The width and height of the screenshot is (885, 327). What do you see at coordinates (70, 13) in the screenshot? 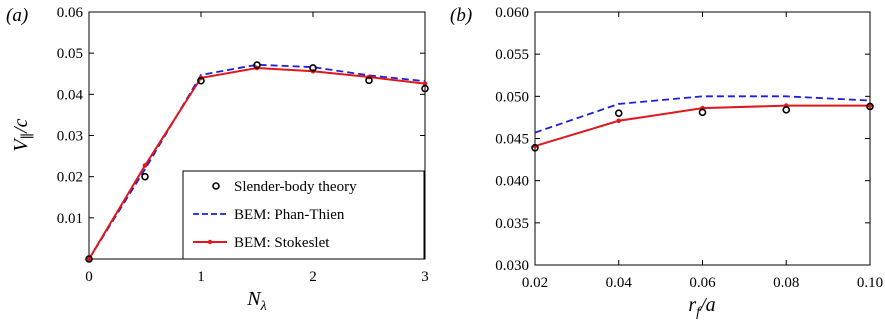
I see `y-tick-label: 0.06` at bounding box center [70, 13].